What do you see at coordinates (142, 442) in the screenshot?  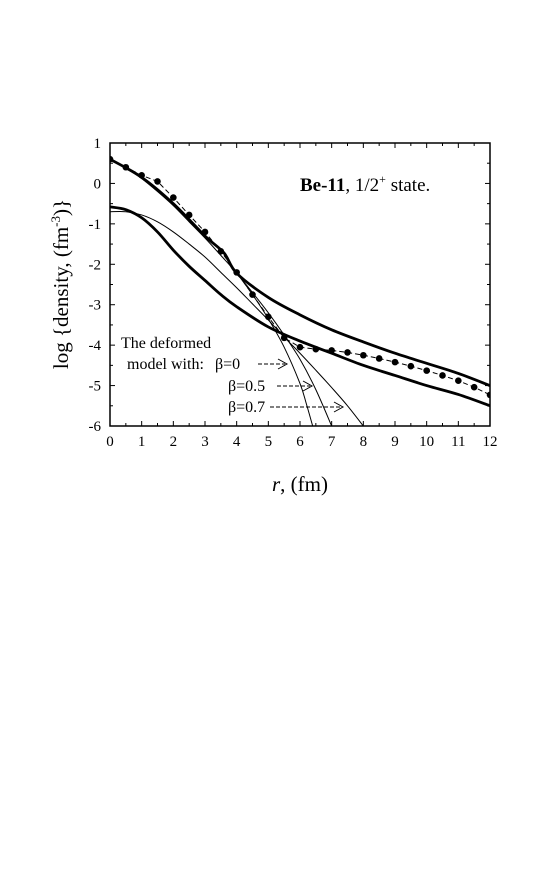 I see `x-tick-label: 1` at bounding box center [142, 442].